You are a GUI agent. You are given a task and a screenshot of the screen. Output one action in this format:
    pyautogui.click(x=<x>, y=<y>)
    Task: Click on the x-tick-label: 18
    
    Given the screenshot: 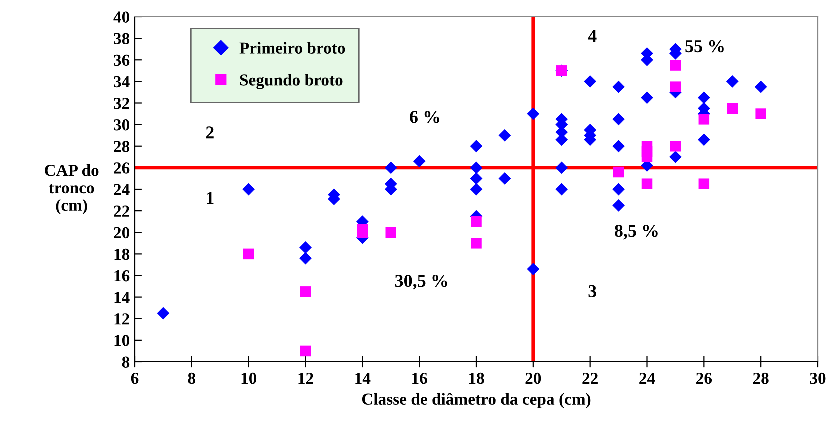 What is the action you would take?
    pyautogui.click(x=477, y=378)
    